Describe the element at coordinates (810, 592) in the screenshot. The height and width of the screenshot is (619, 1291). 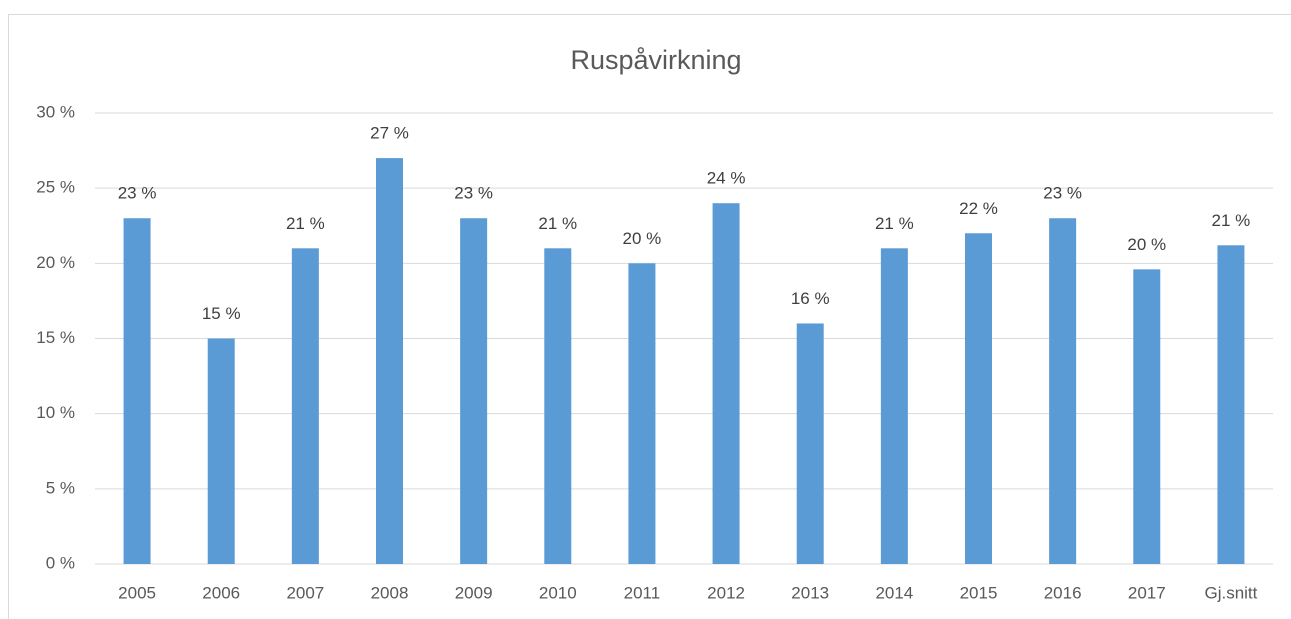
I see `x-tick-label: 2013` at that location.